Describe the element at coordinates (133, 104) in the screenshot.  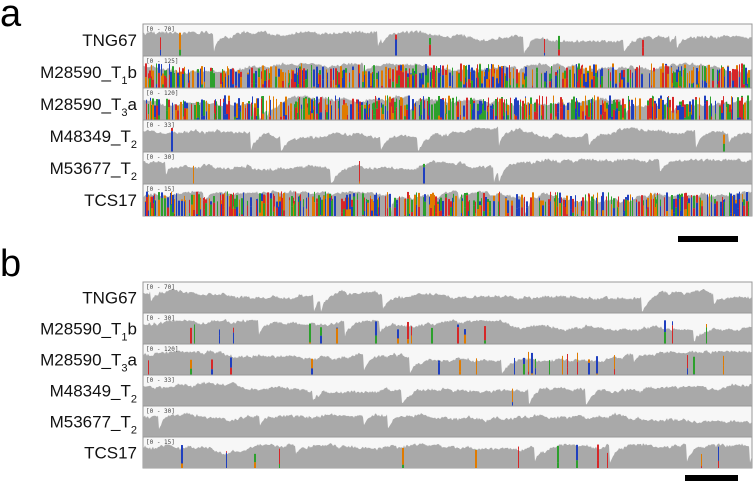
I see `name-tail: a` at that location.